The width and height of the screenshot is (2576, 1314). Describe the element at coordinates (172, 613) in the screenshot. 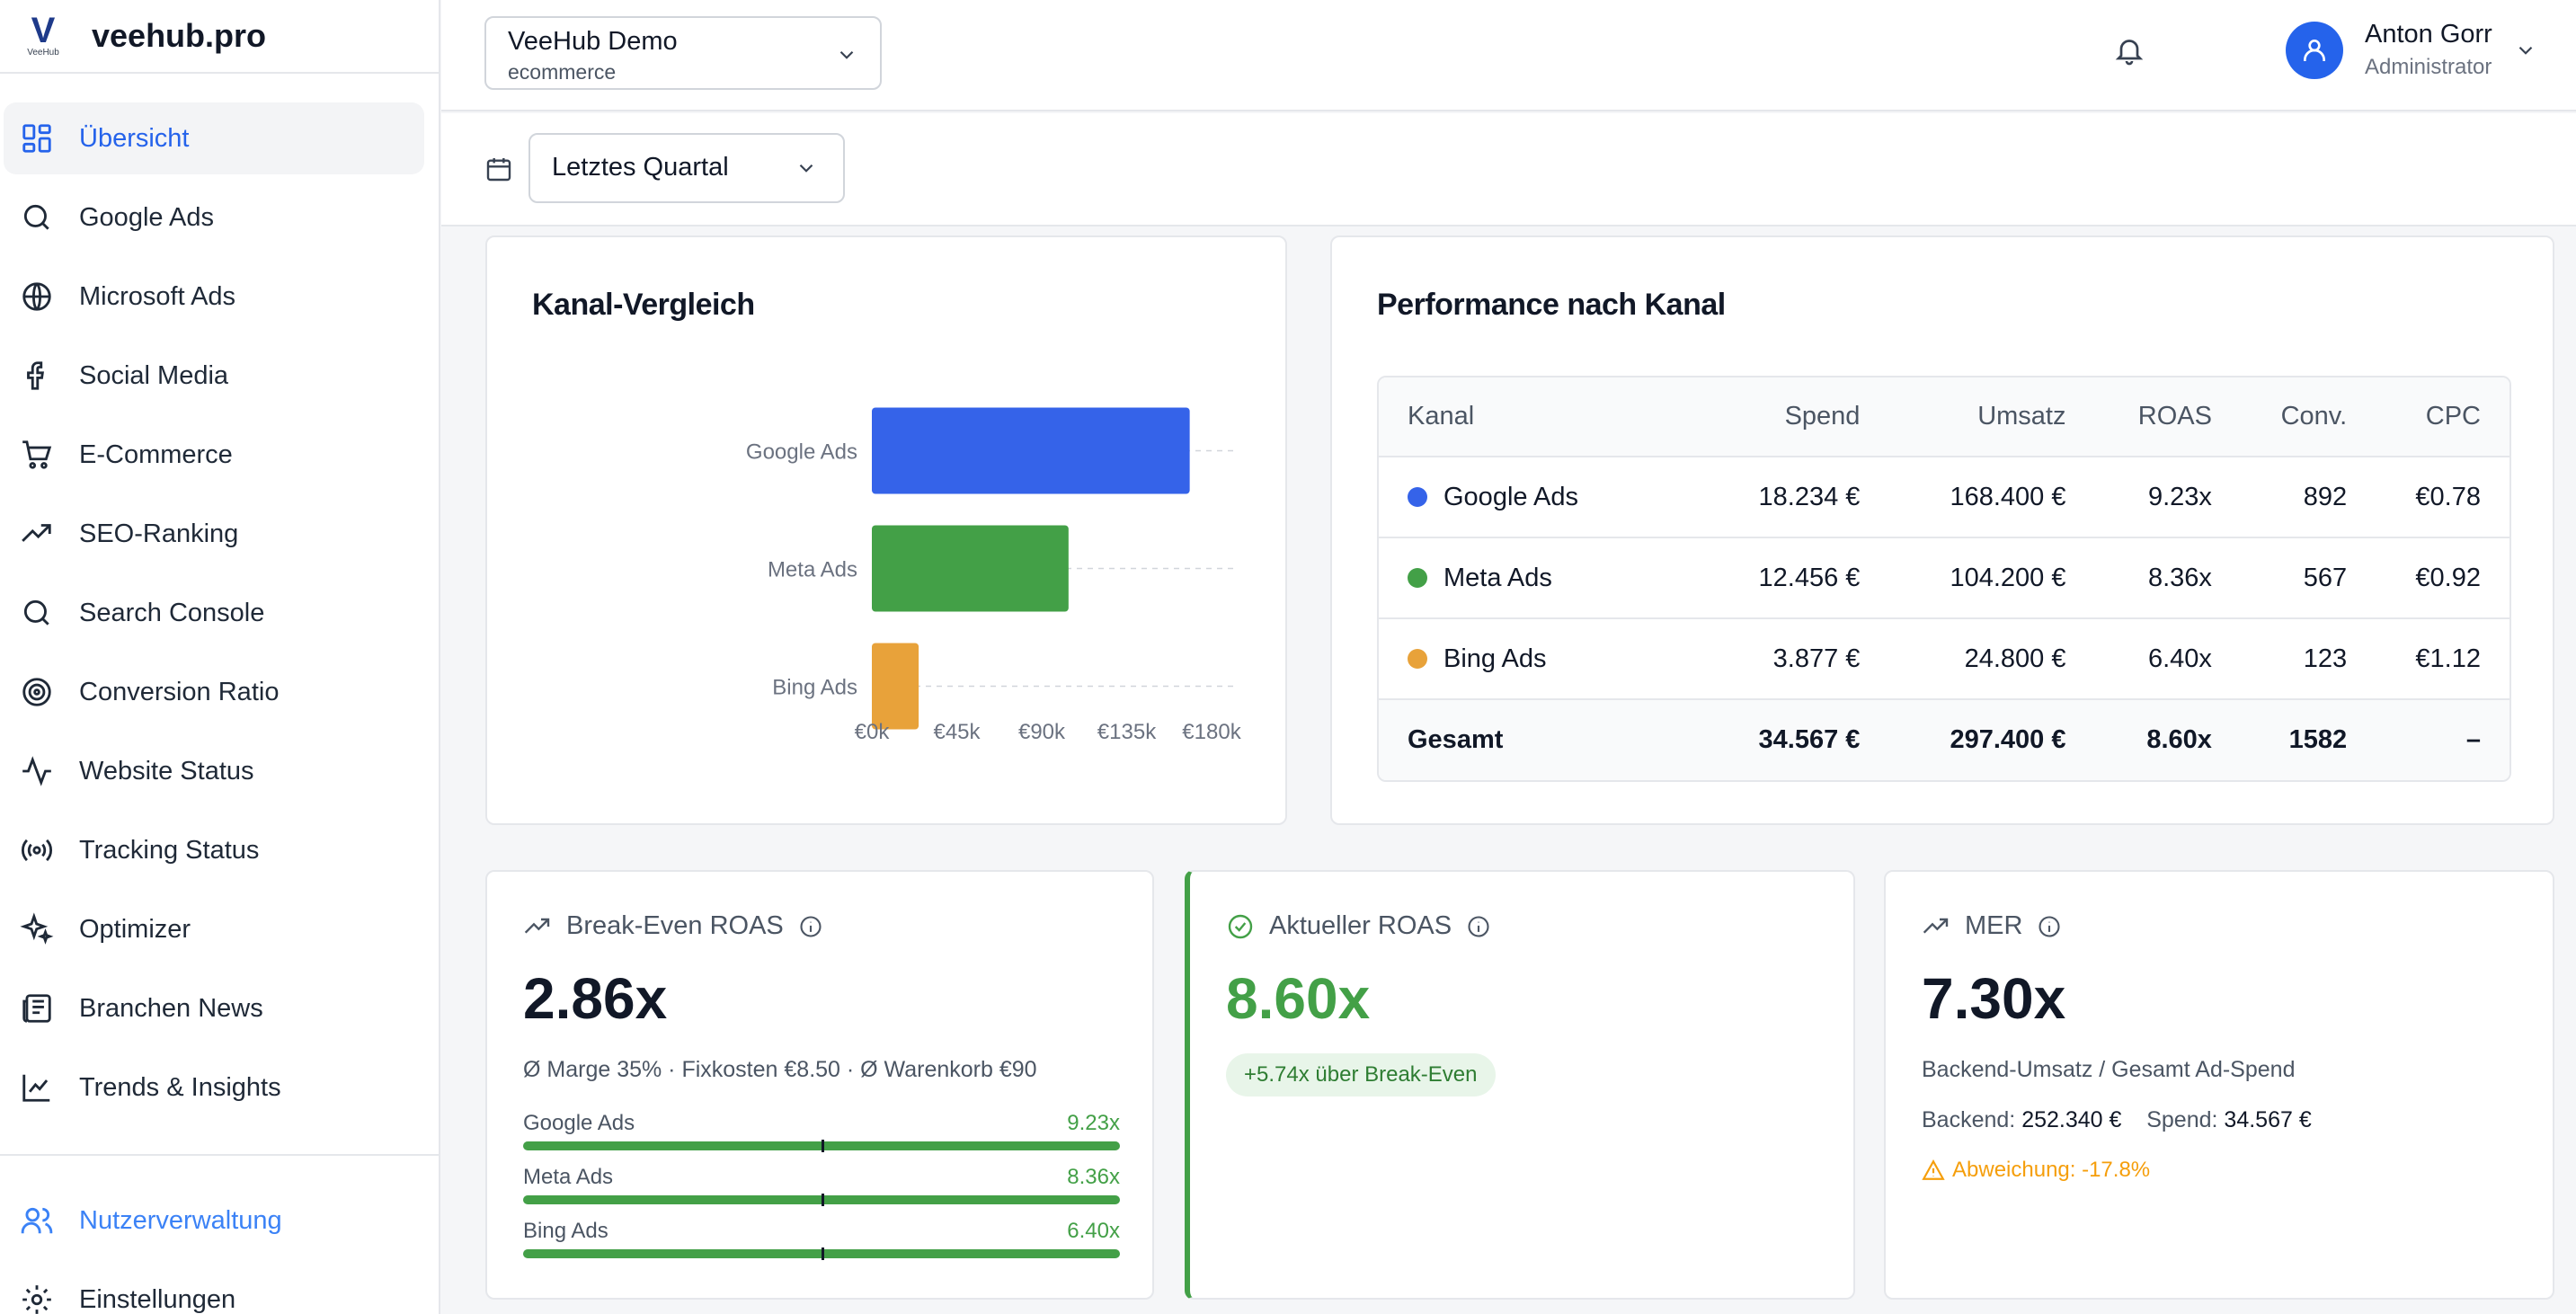

I see `sidebar-item-label: Search Console` at that location.